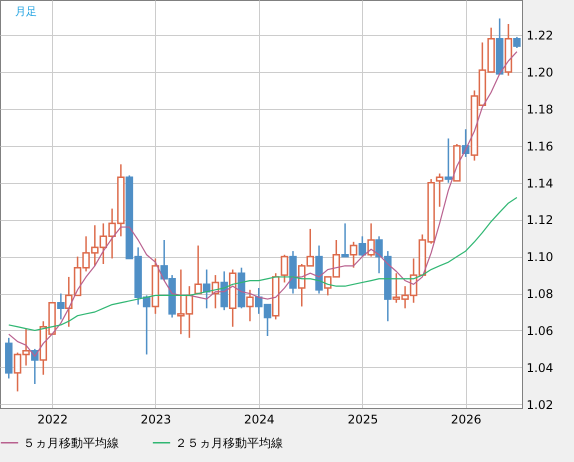 This screenshot has width=574, height=462. What do you see at coordinates (156, 419) in the screenshot?
I see `x-tick-label: 2023` at bounding box center [156, 419].